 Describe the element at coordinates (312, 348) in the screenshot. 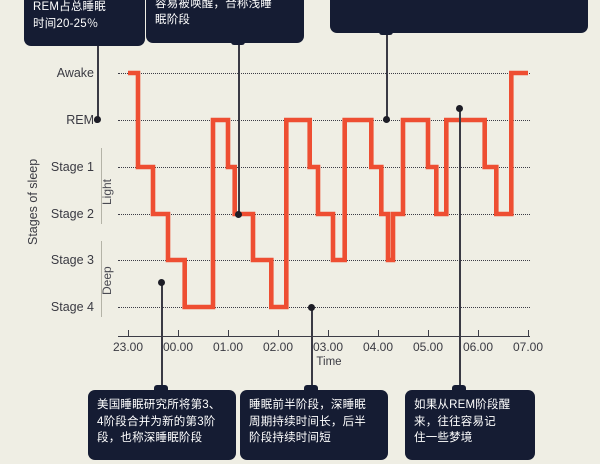

I see `leader-stem-deep-cycle-length` at that location.